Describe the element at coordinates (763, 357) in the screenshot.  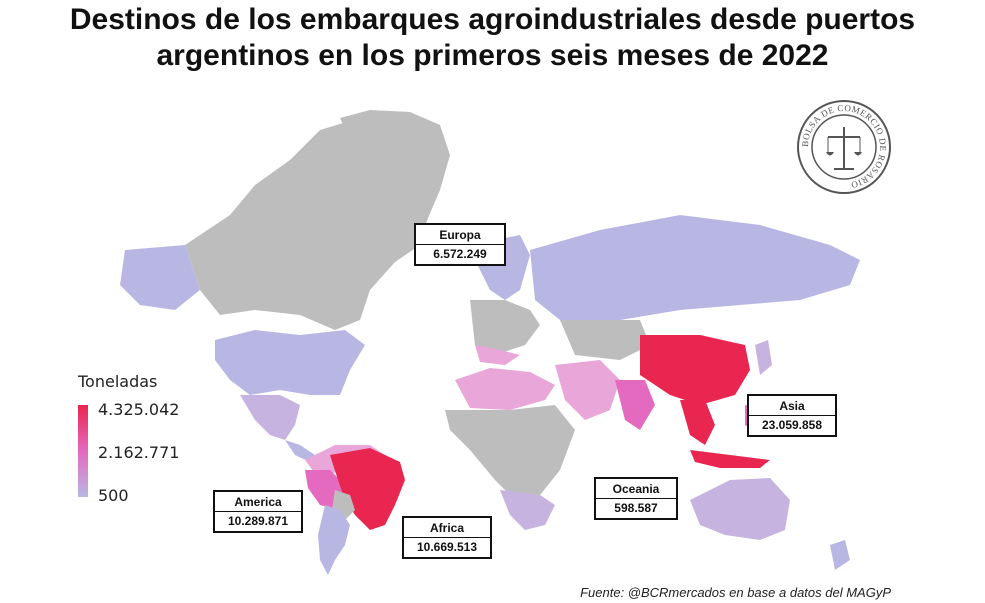
I see `japan` at that location.